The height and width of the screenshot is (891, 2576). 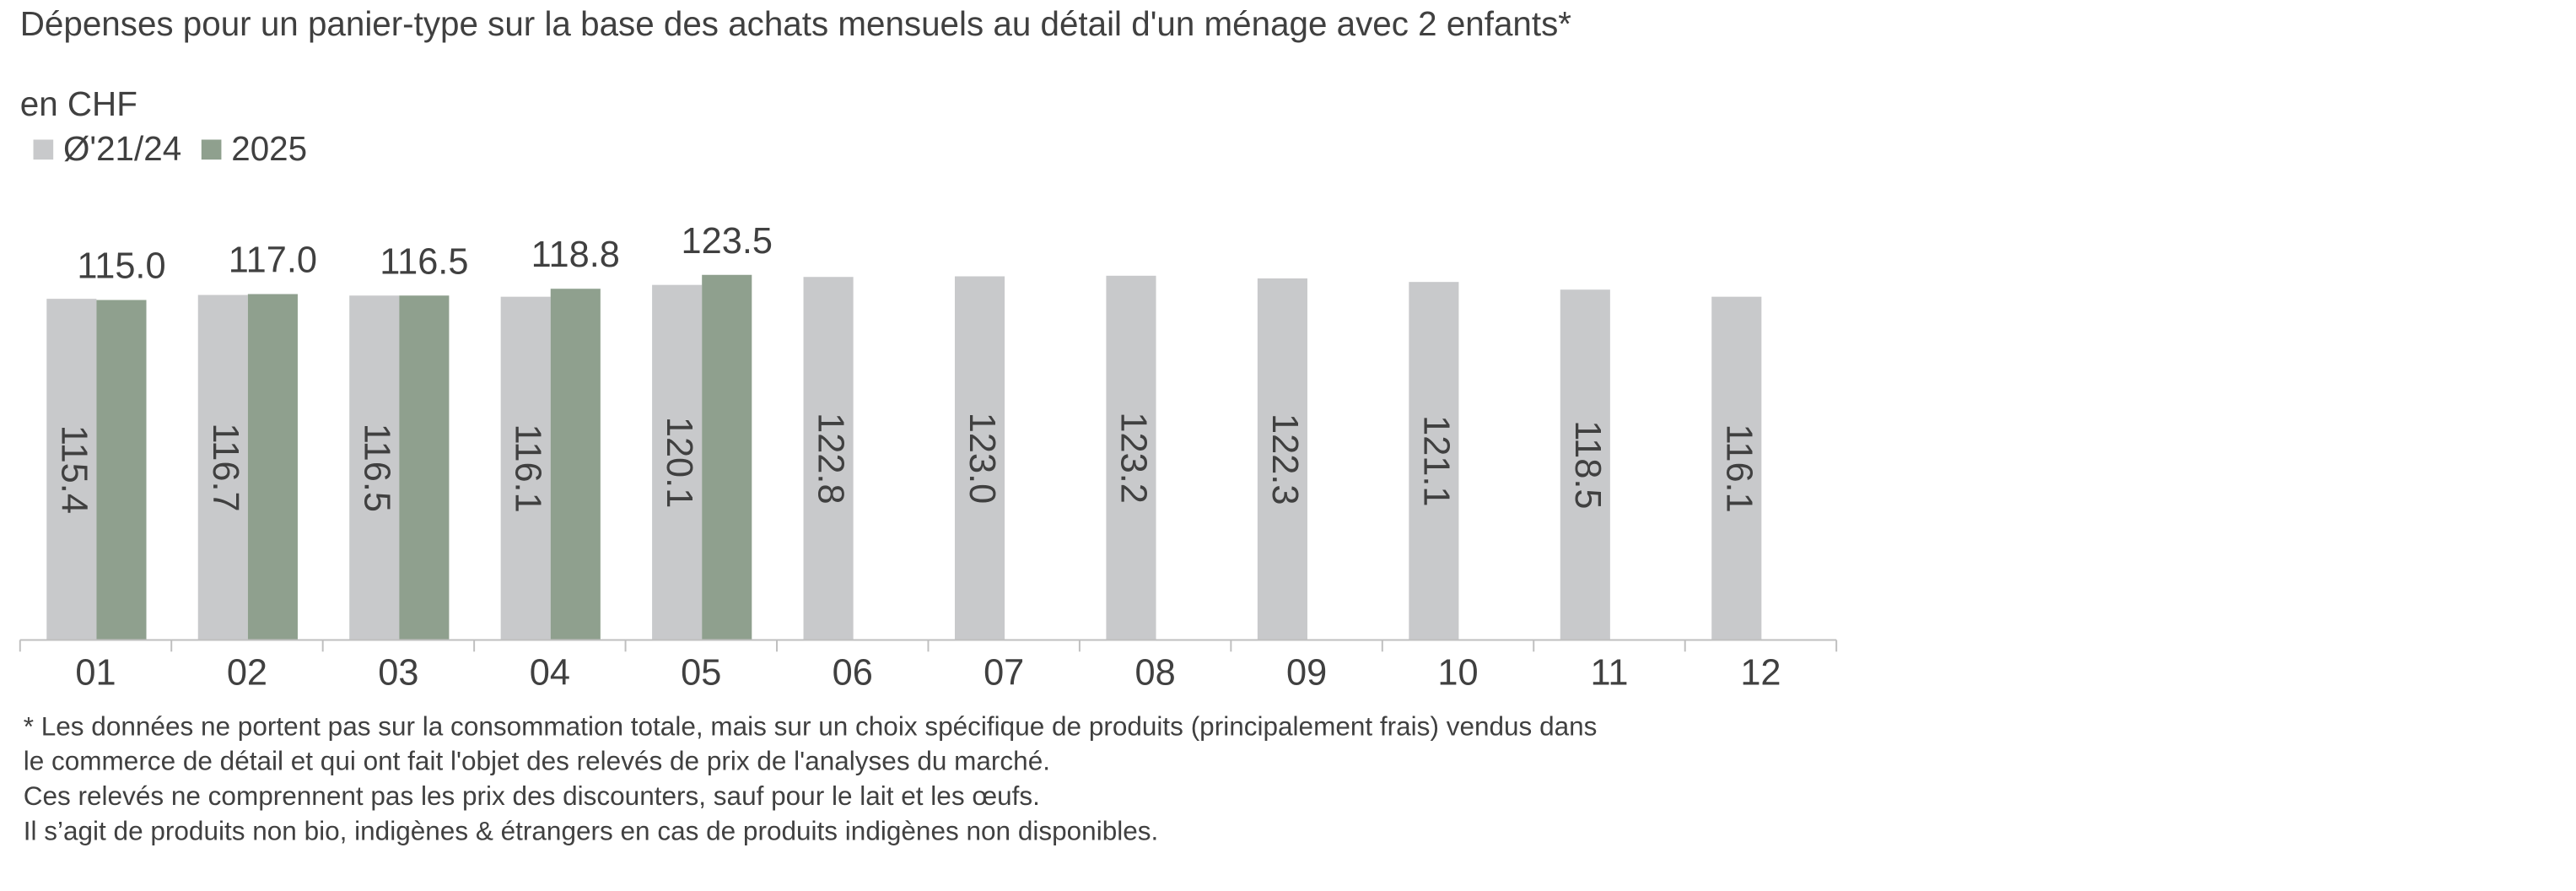 What do you see at coordinates (1760, 672) in the screenshot?
I see `x-tick-label: 12` at bounding box center [1760, 672].